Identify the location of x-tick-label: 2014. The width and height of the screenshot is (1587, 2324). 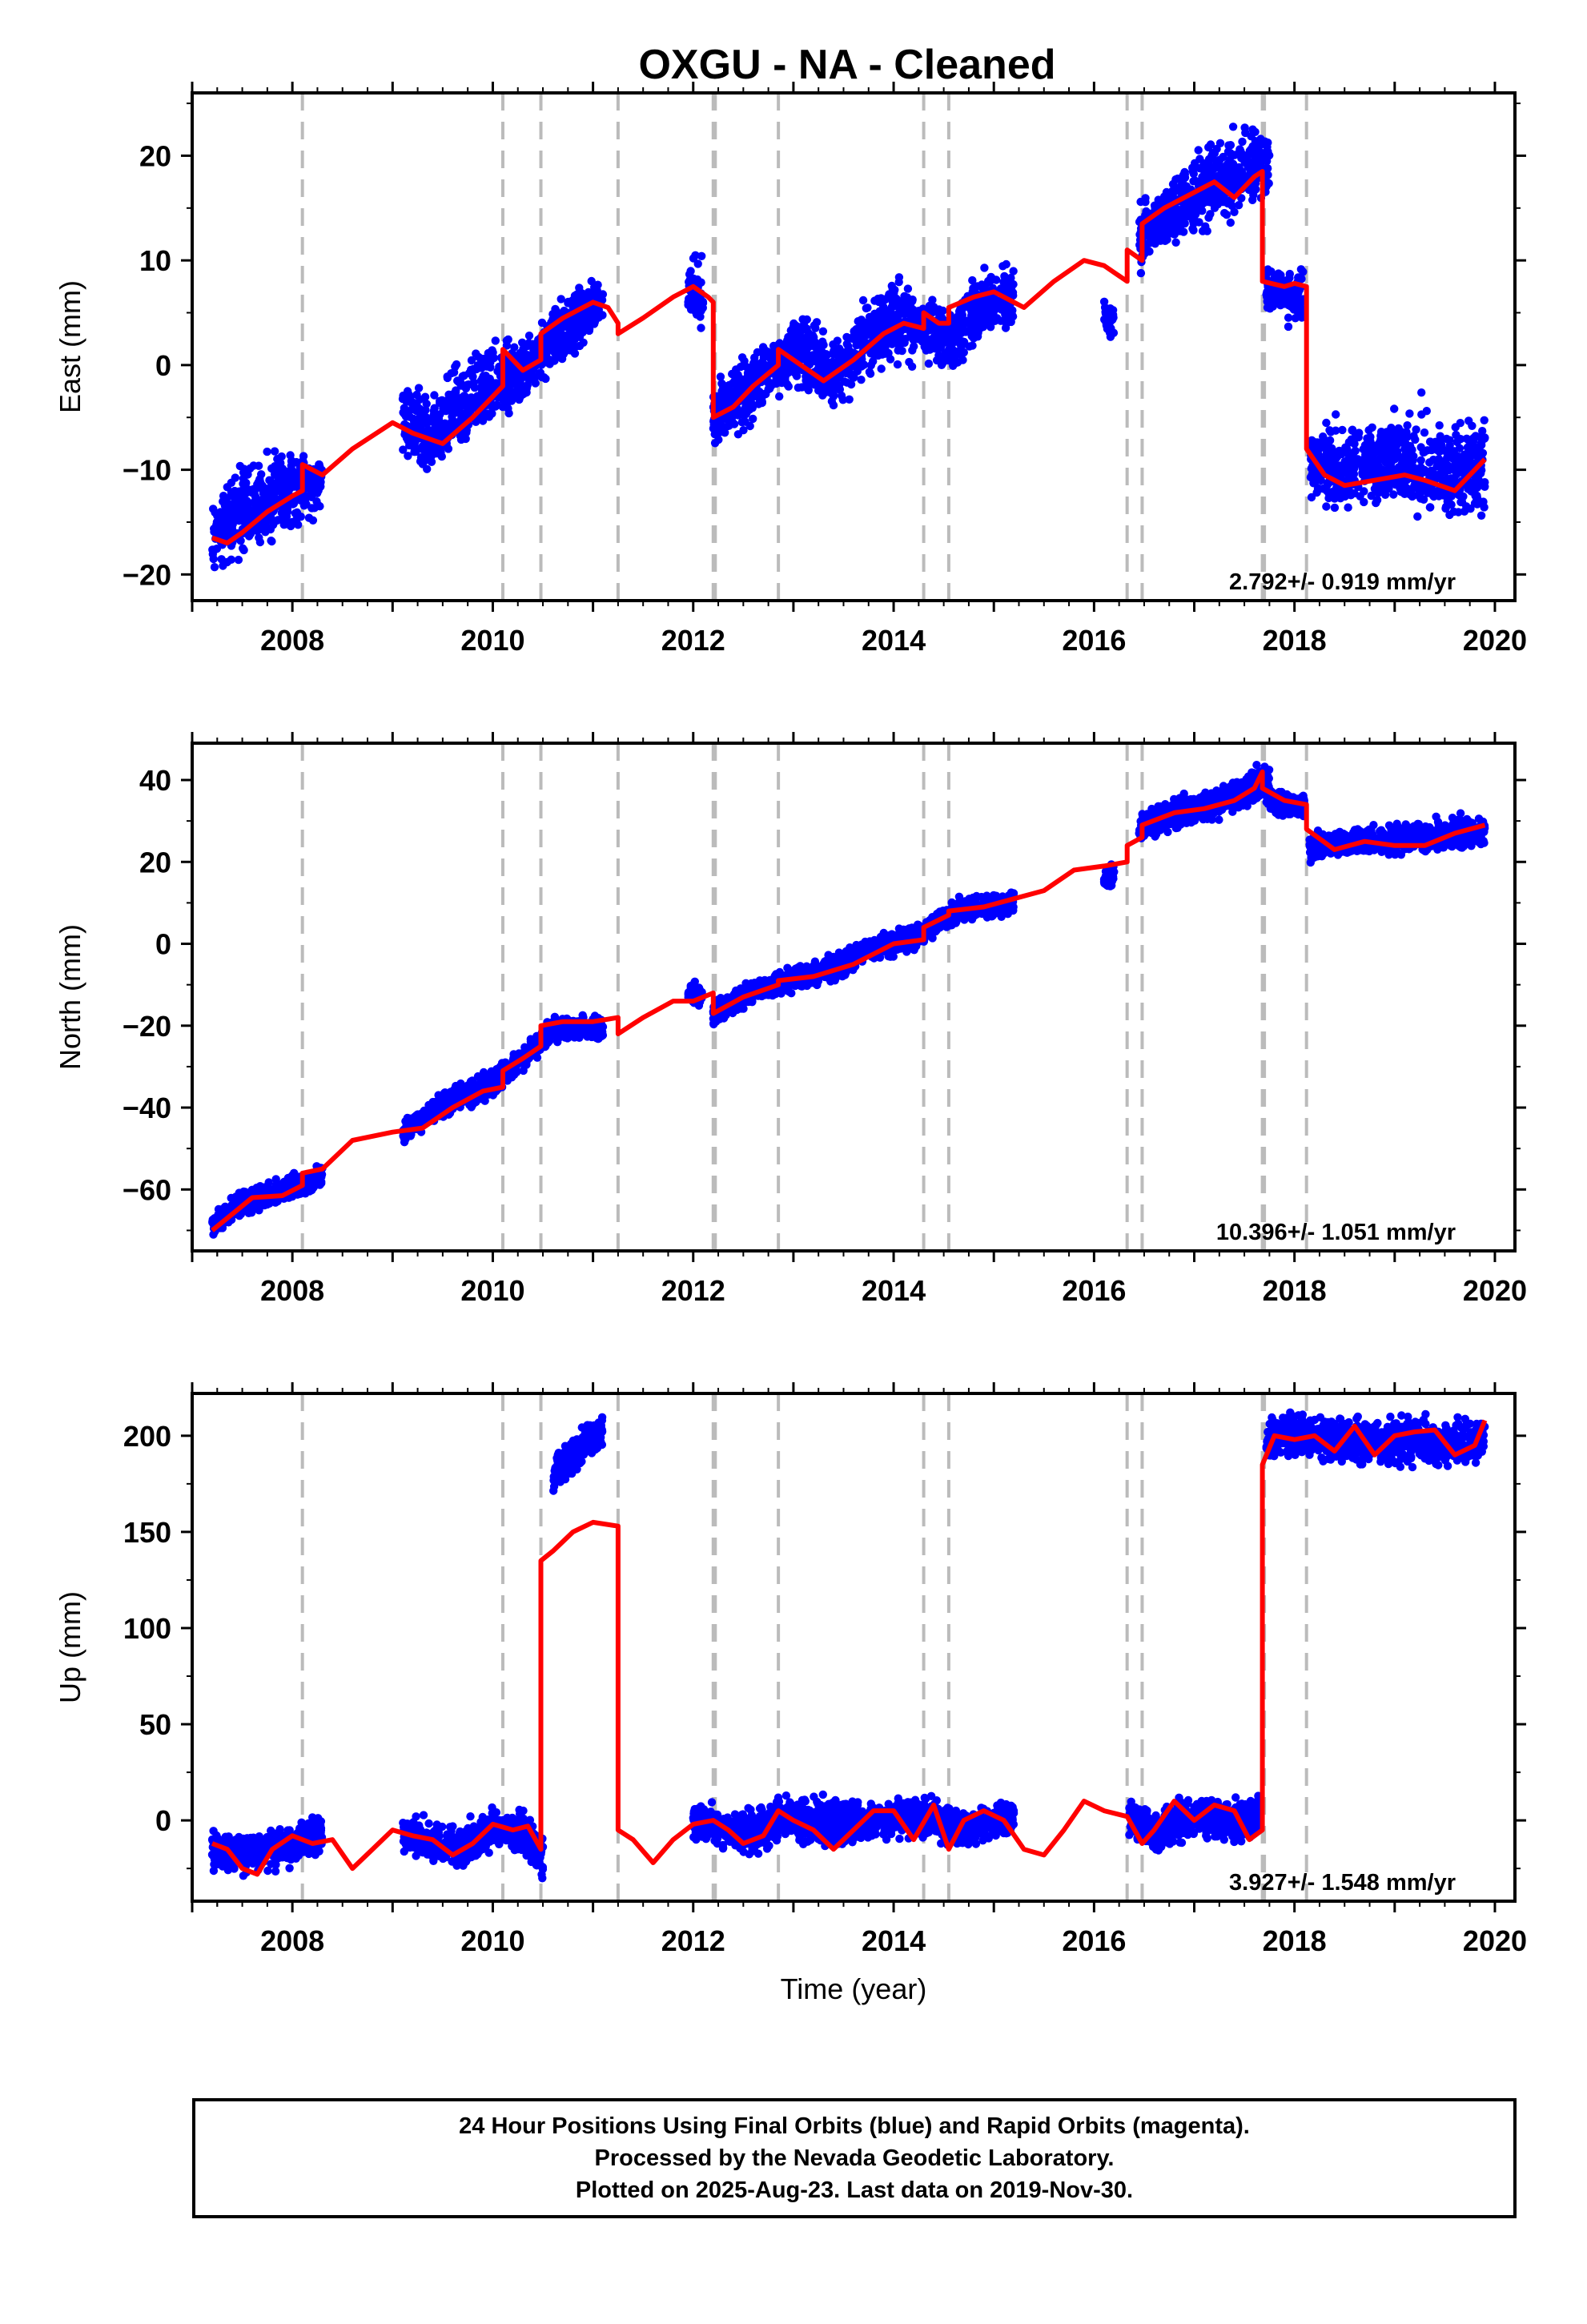
(894, 640).